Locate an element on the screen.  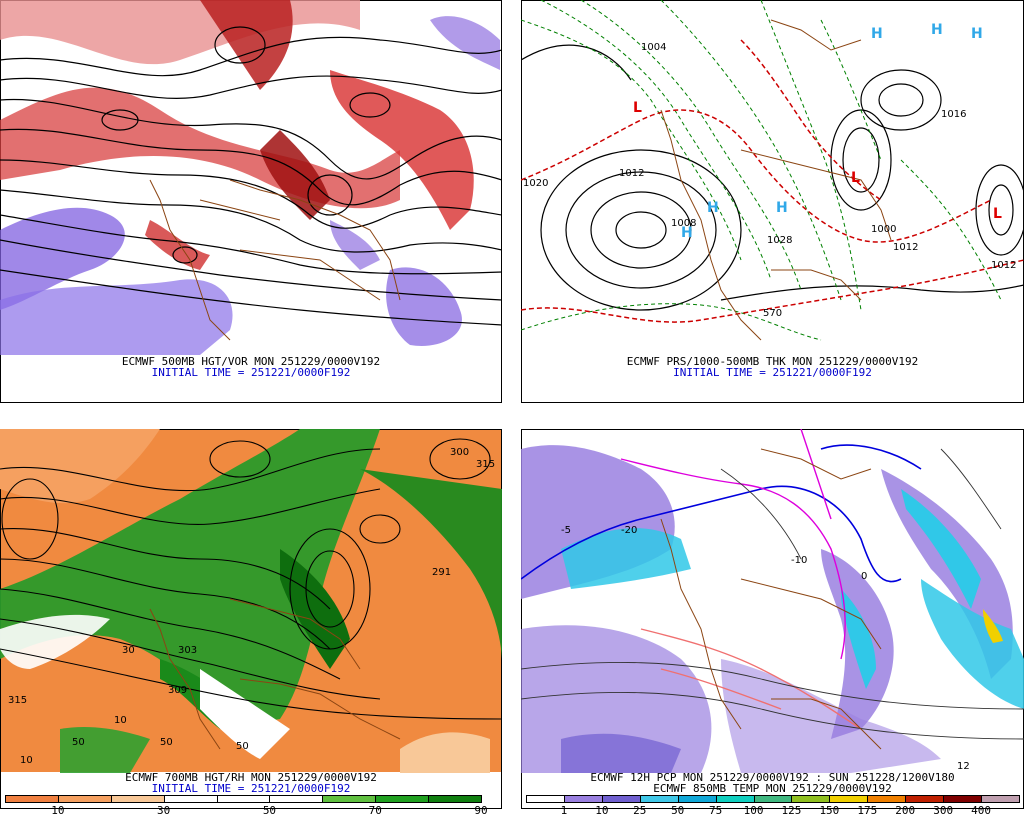
colorbar-tick-label: 400 is located at coordinates (981, 810).